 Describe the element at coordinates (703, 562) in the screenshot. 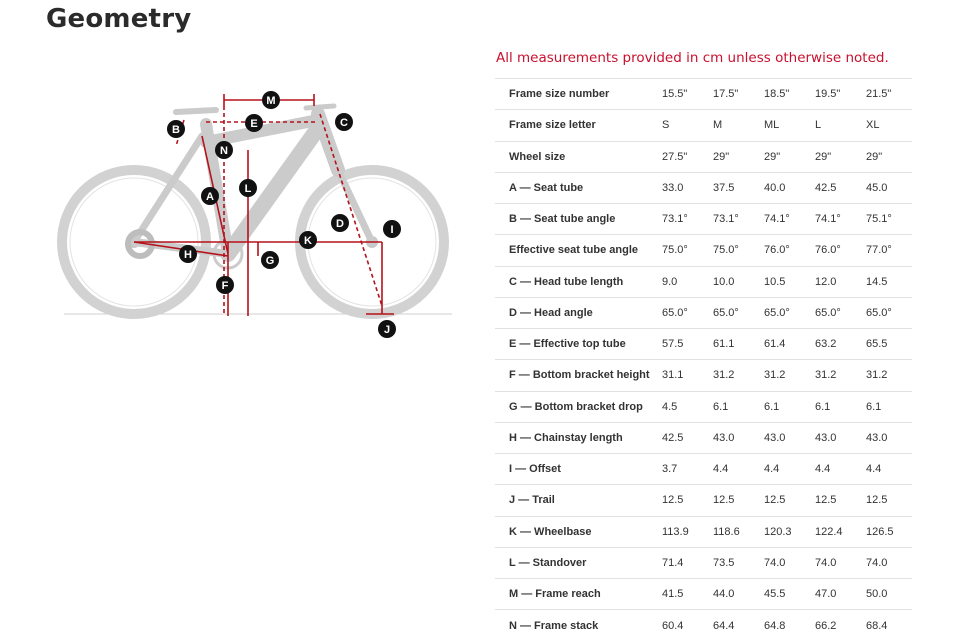

I see `table-row: L — Standover 71.4 73.5 74.0 74.0 74.0` at that location.